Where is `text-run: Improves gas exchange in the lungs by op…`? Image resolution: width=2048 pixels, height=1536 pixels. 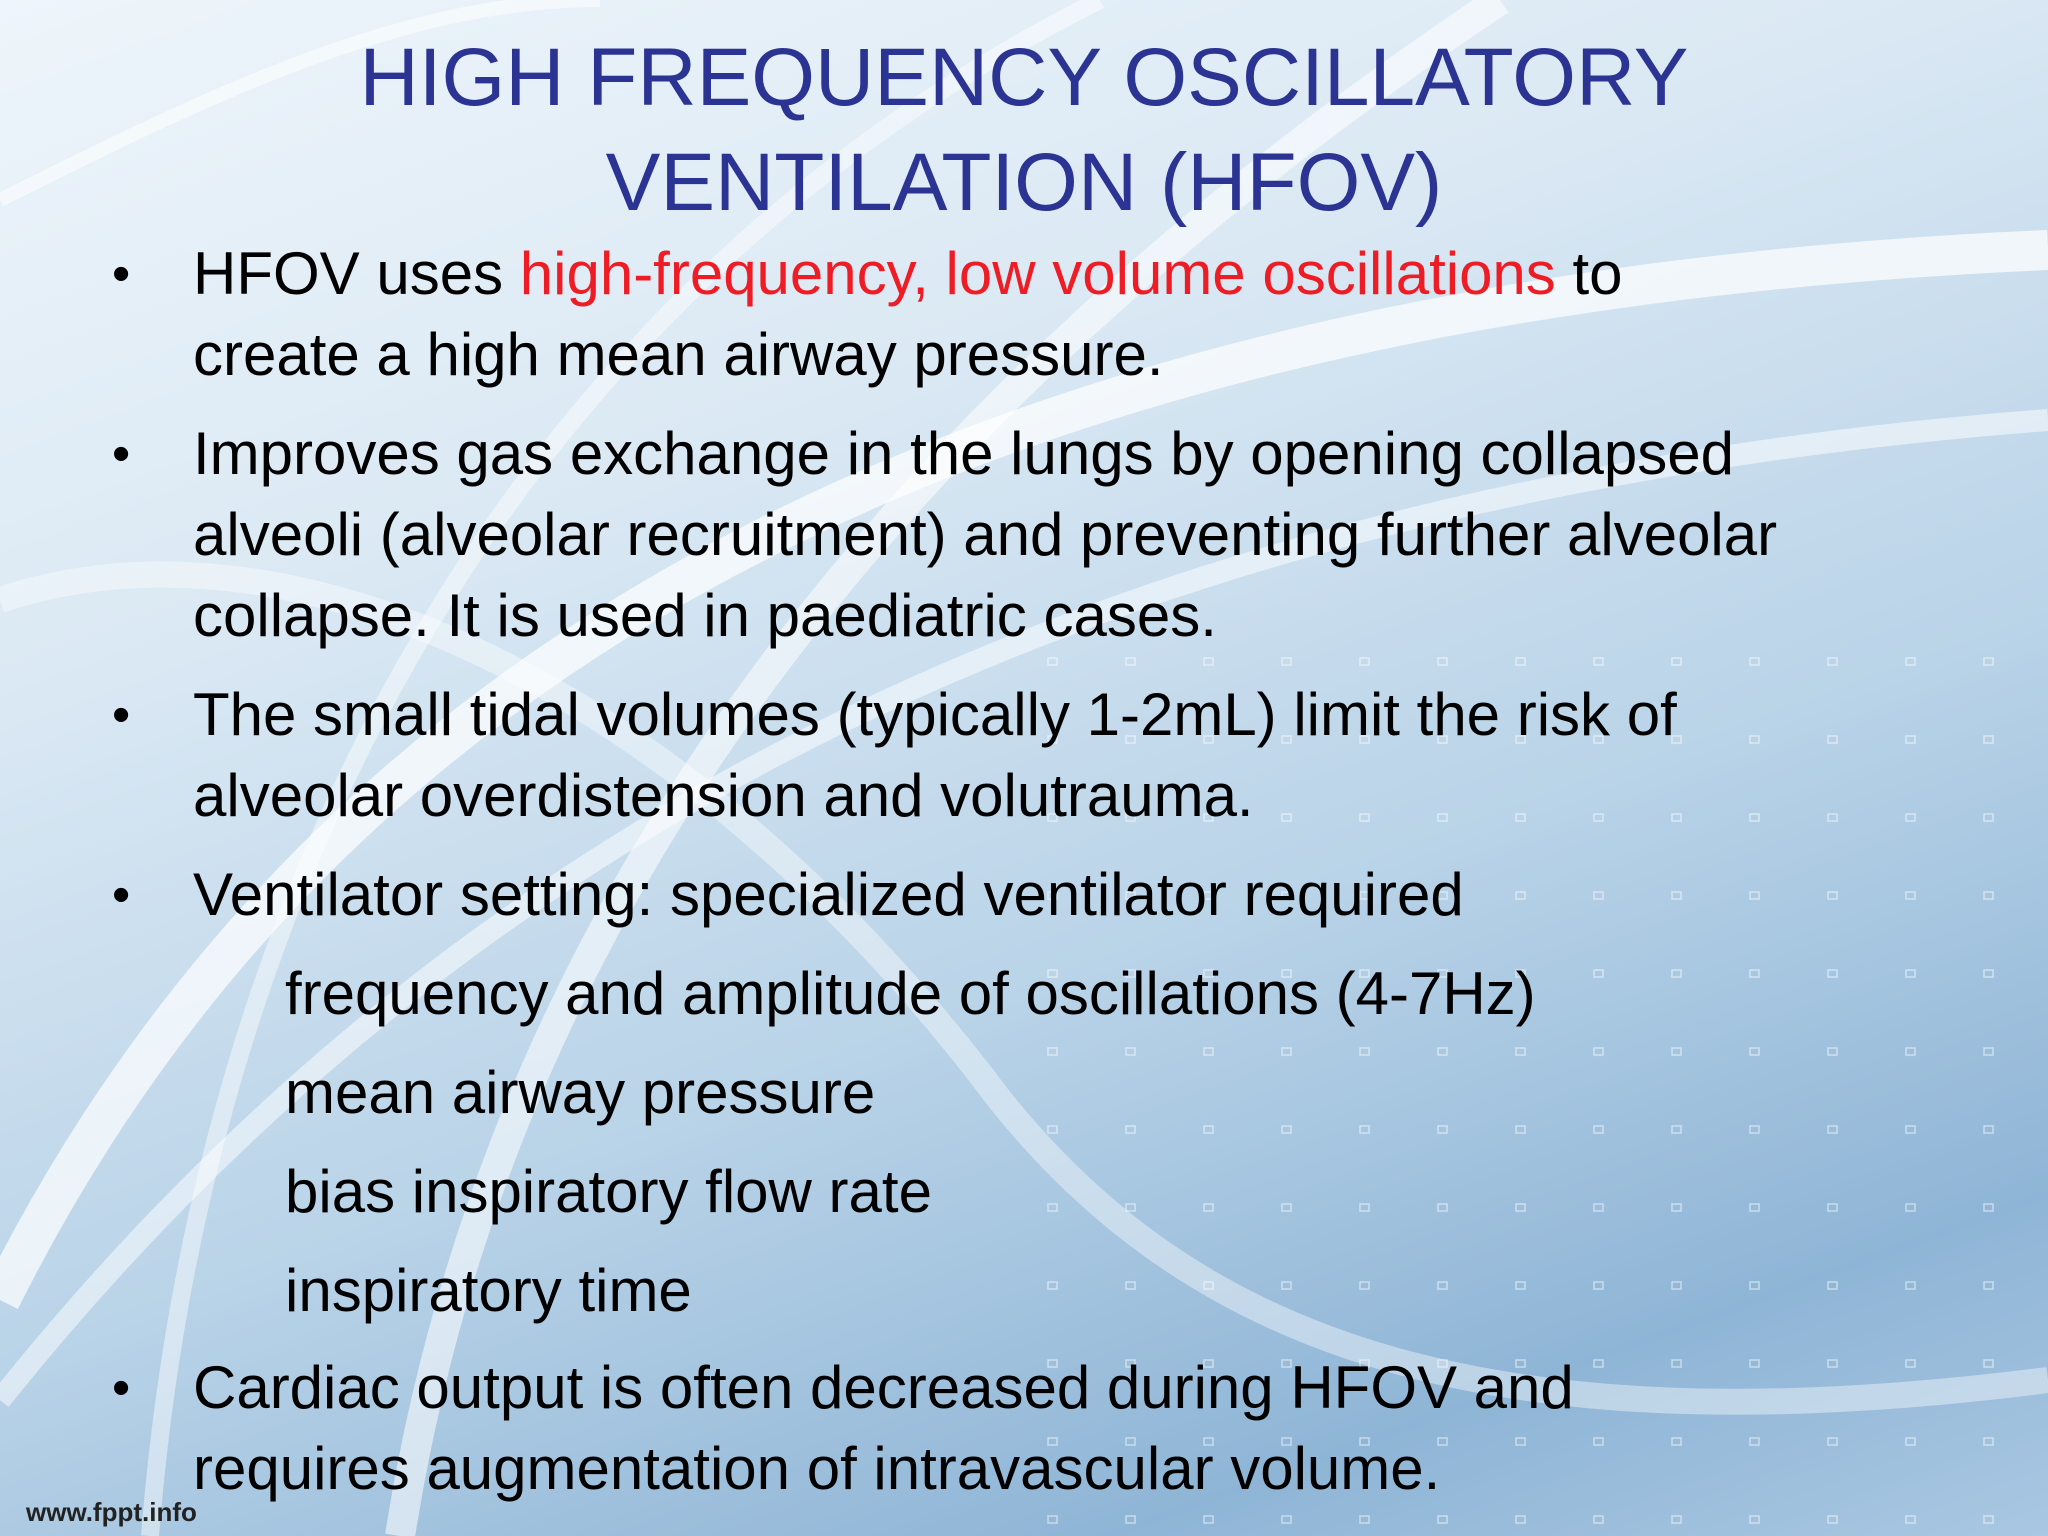
text-run: Improves gas exchange in the lungs by op… is located at coordinates (964, 453).